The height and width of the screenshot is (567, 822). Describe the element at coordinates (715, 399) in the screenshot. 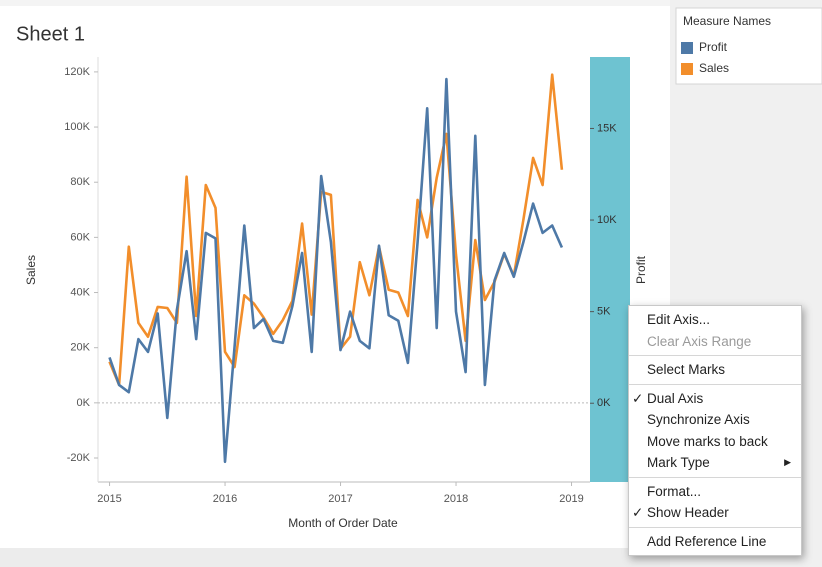

I see `menu-item: ✓ Dual Axis` at that location.